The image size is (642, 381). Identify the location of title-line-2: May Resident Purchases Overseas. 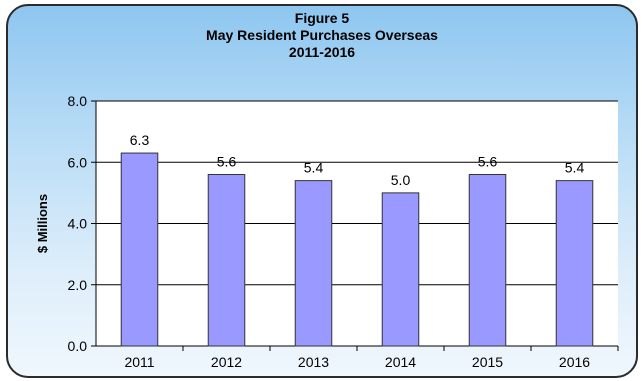
(322, 35).